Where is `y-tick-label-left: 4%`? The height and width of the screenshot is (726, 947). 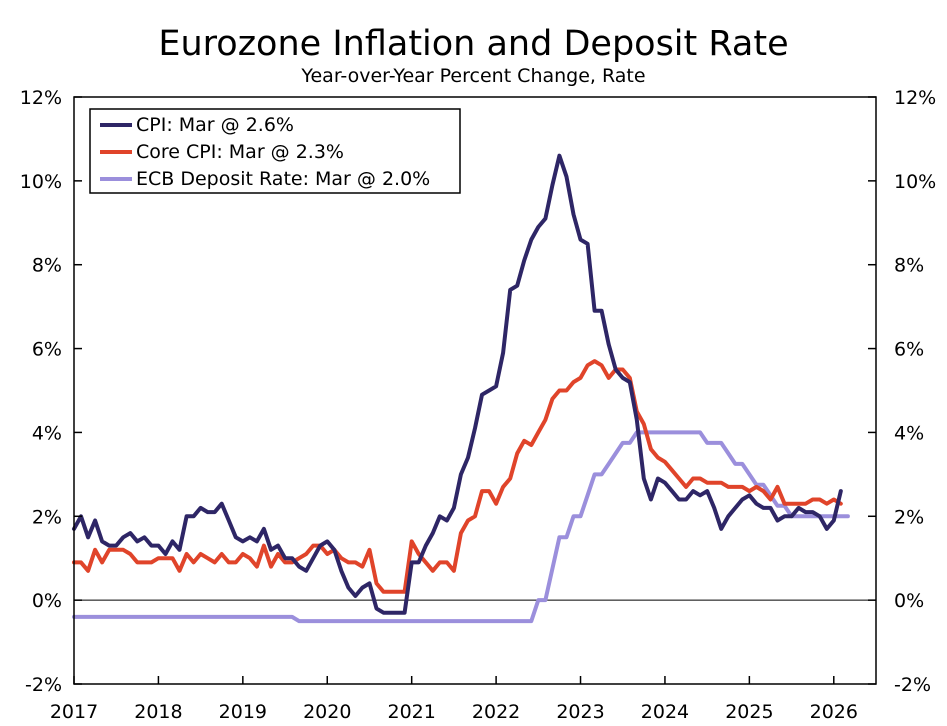 y-tick-label-left: 4% is located at coordinates (47, 433).